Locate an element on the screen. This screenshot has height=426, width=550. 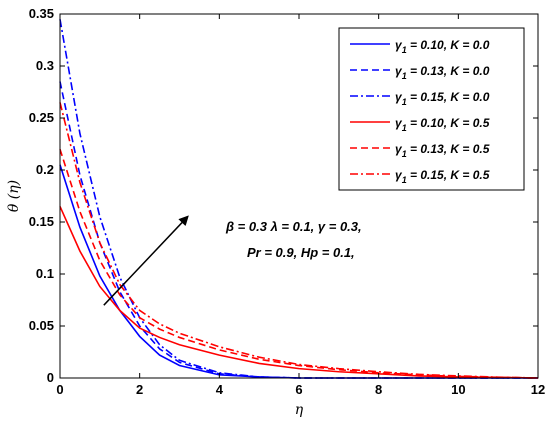
y-tick-label: 0.05 is located at coordinates (41, 325).